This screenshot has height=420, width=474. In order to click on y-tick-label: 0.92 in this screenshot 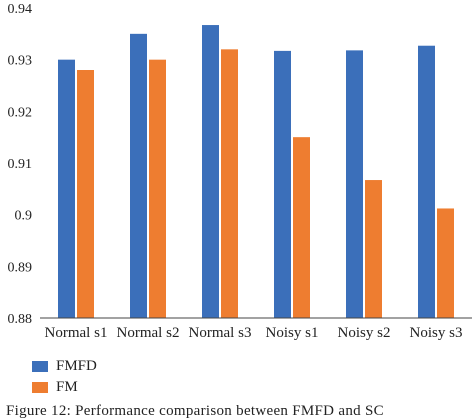, I will do `click(20, 112)`.